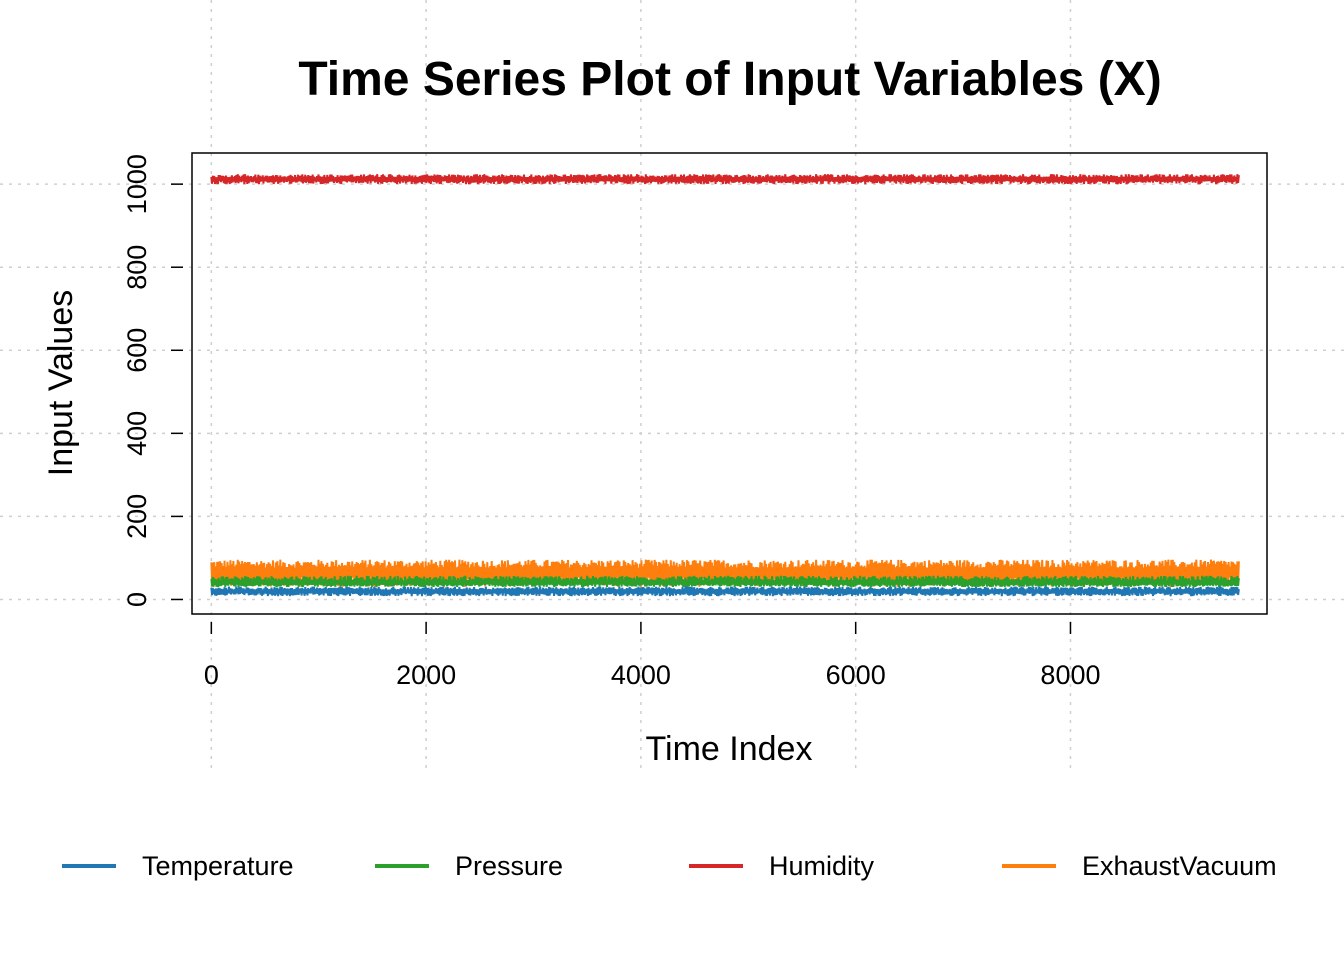  I want to click on y-tick-label: 800, so click(137, 267).